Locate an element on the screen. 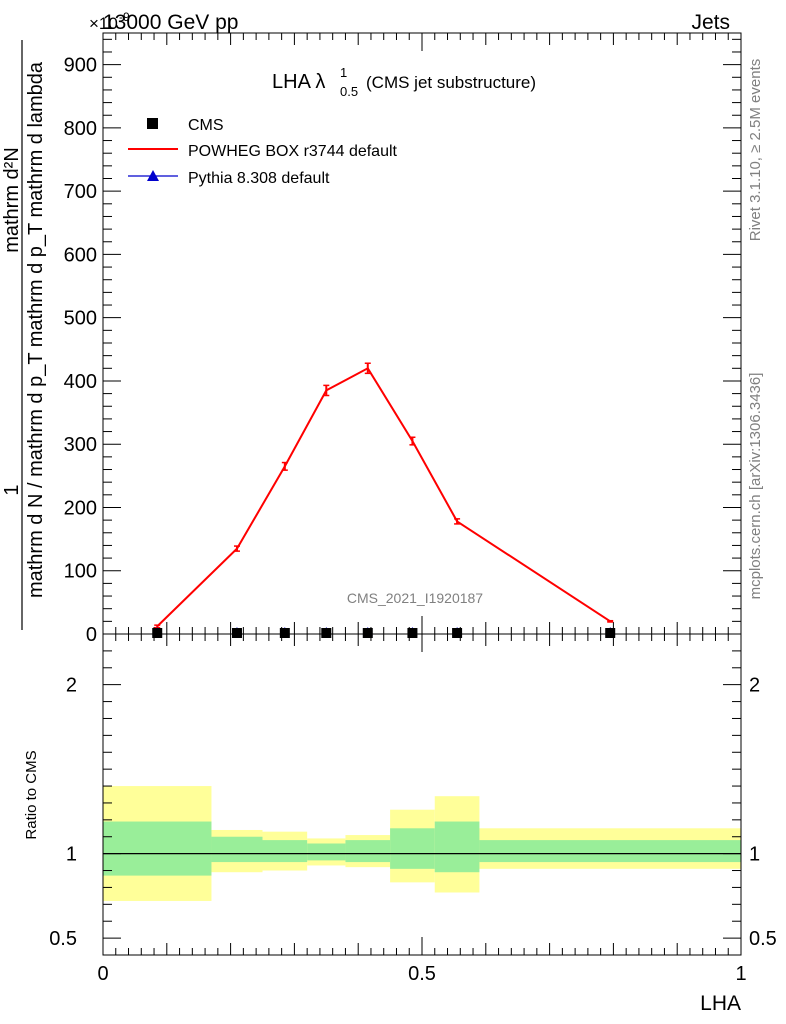 This screenshot has height=1024, width=786. series-line-powheg is located at coordinates (383, 497).